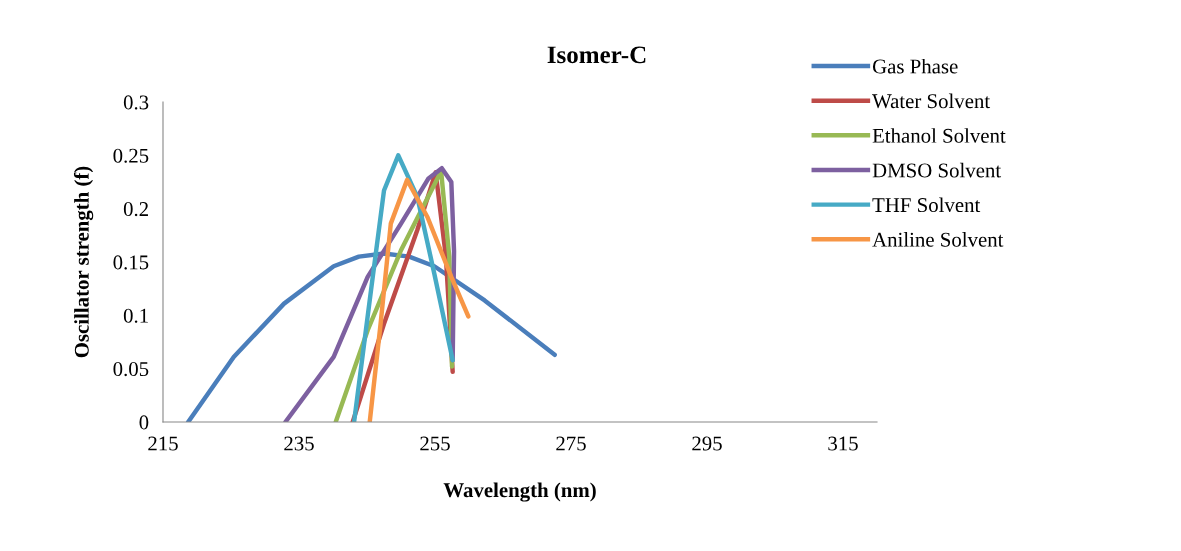 The image size is (1181, 551). What do you see at coordinates (939, 135) in the screenshot?
I see `legend-label: Ethanol Solvent` at bounding box center [939, 135].